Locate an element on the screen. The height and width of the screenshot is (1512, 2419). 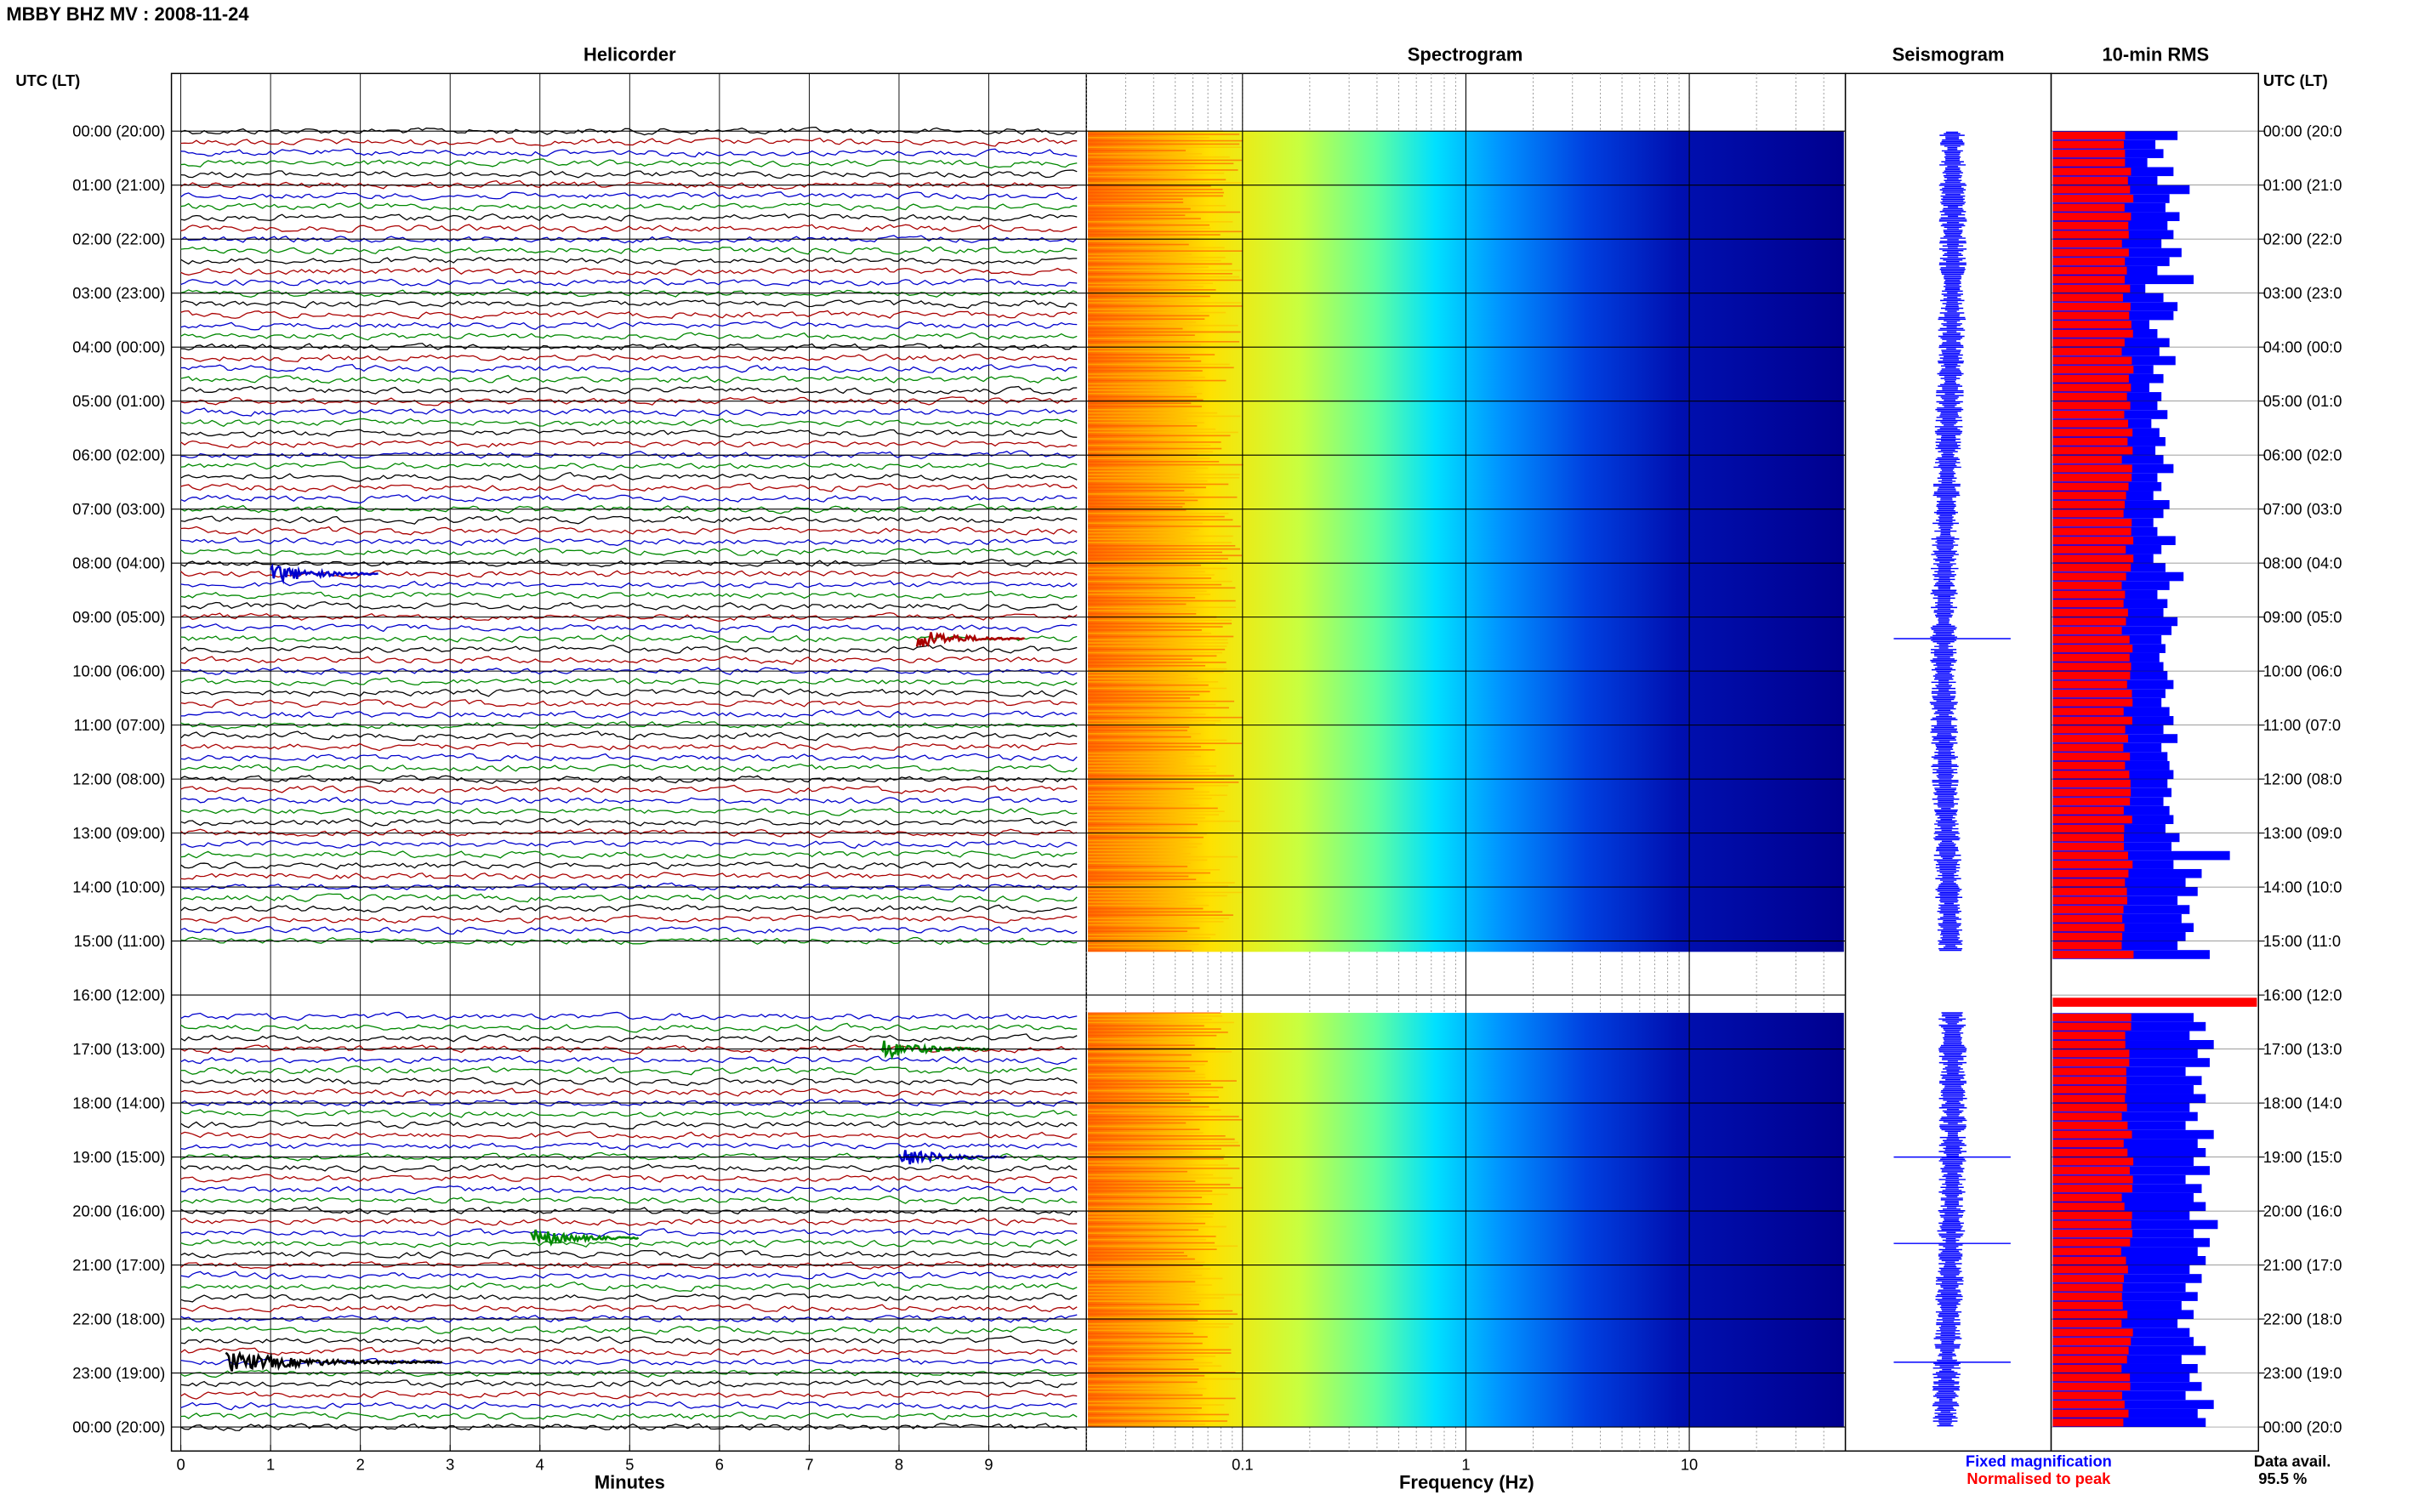
hour-label-left: 11:00 (07:00) is located at coordinates (120, 725).